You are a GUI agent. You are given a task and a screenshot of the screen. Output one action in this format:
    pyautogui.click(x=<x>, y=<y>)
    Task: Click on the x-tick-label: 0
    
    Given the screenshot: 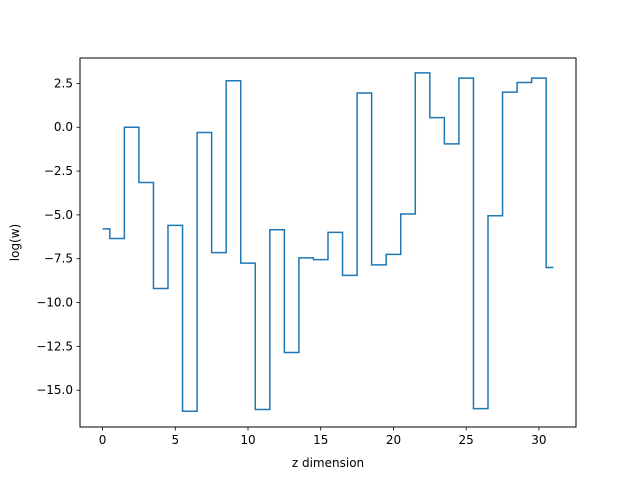 What is the action you would take?
    pyautogui.click(x=103, y=440)
    